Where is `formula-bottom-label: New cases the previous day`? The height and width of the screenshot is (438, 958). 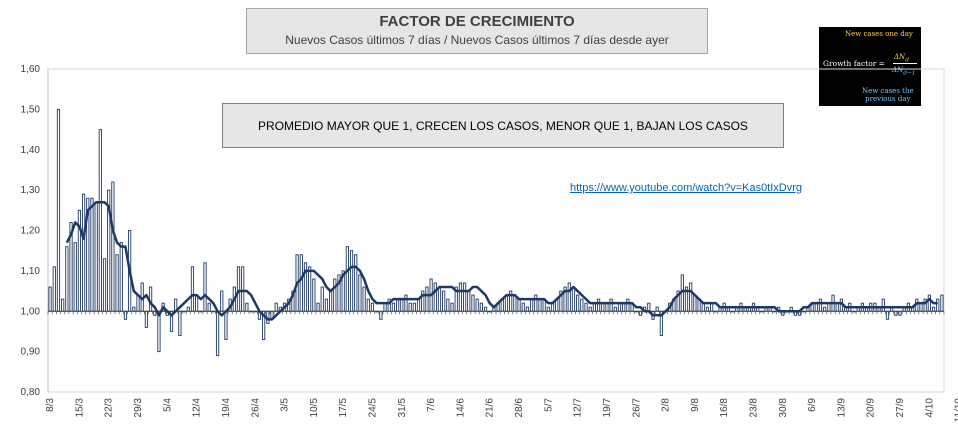 formula-bottom-label: New cases the previous day is located at coordinates (888, 95).